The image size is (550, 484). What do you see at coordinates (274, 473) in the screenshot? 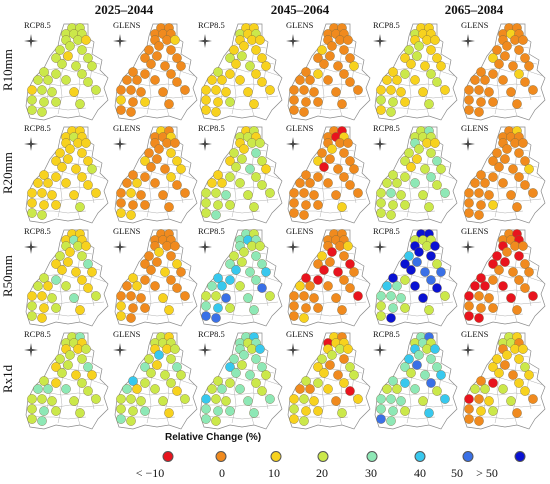
I see `legend-tick-label: 10` at bounding box center [274, 473].